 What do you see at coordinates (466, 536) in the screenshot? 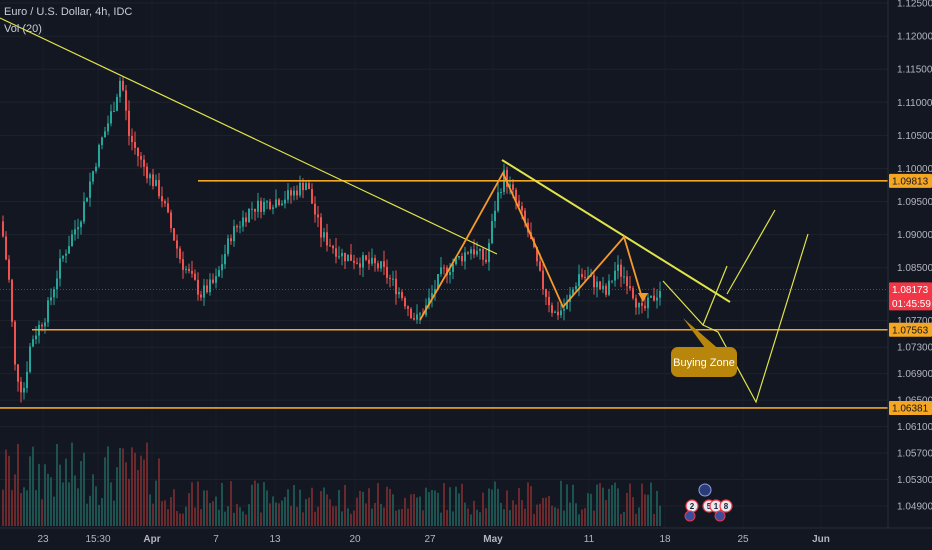
I see `time-axis: 23 15:30 Apr 7 13 20 27 May 11 18 25 Jun` at bounding box center [466, 536].